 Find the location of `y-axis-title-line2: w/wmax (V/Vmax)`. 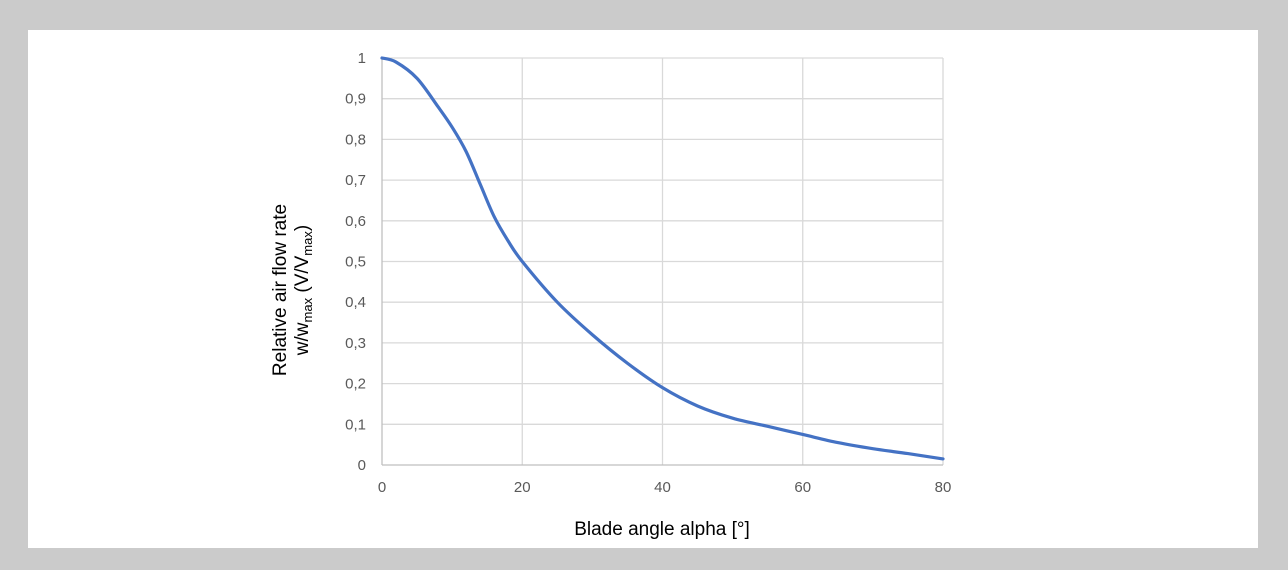

y-axis-title-line2: w/wmax (V/Vmax) is located at coordinates (303, 290).